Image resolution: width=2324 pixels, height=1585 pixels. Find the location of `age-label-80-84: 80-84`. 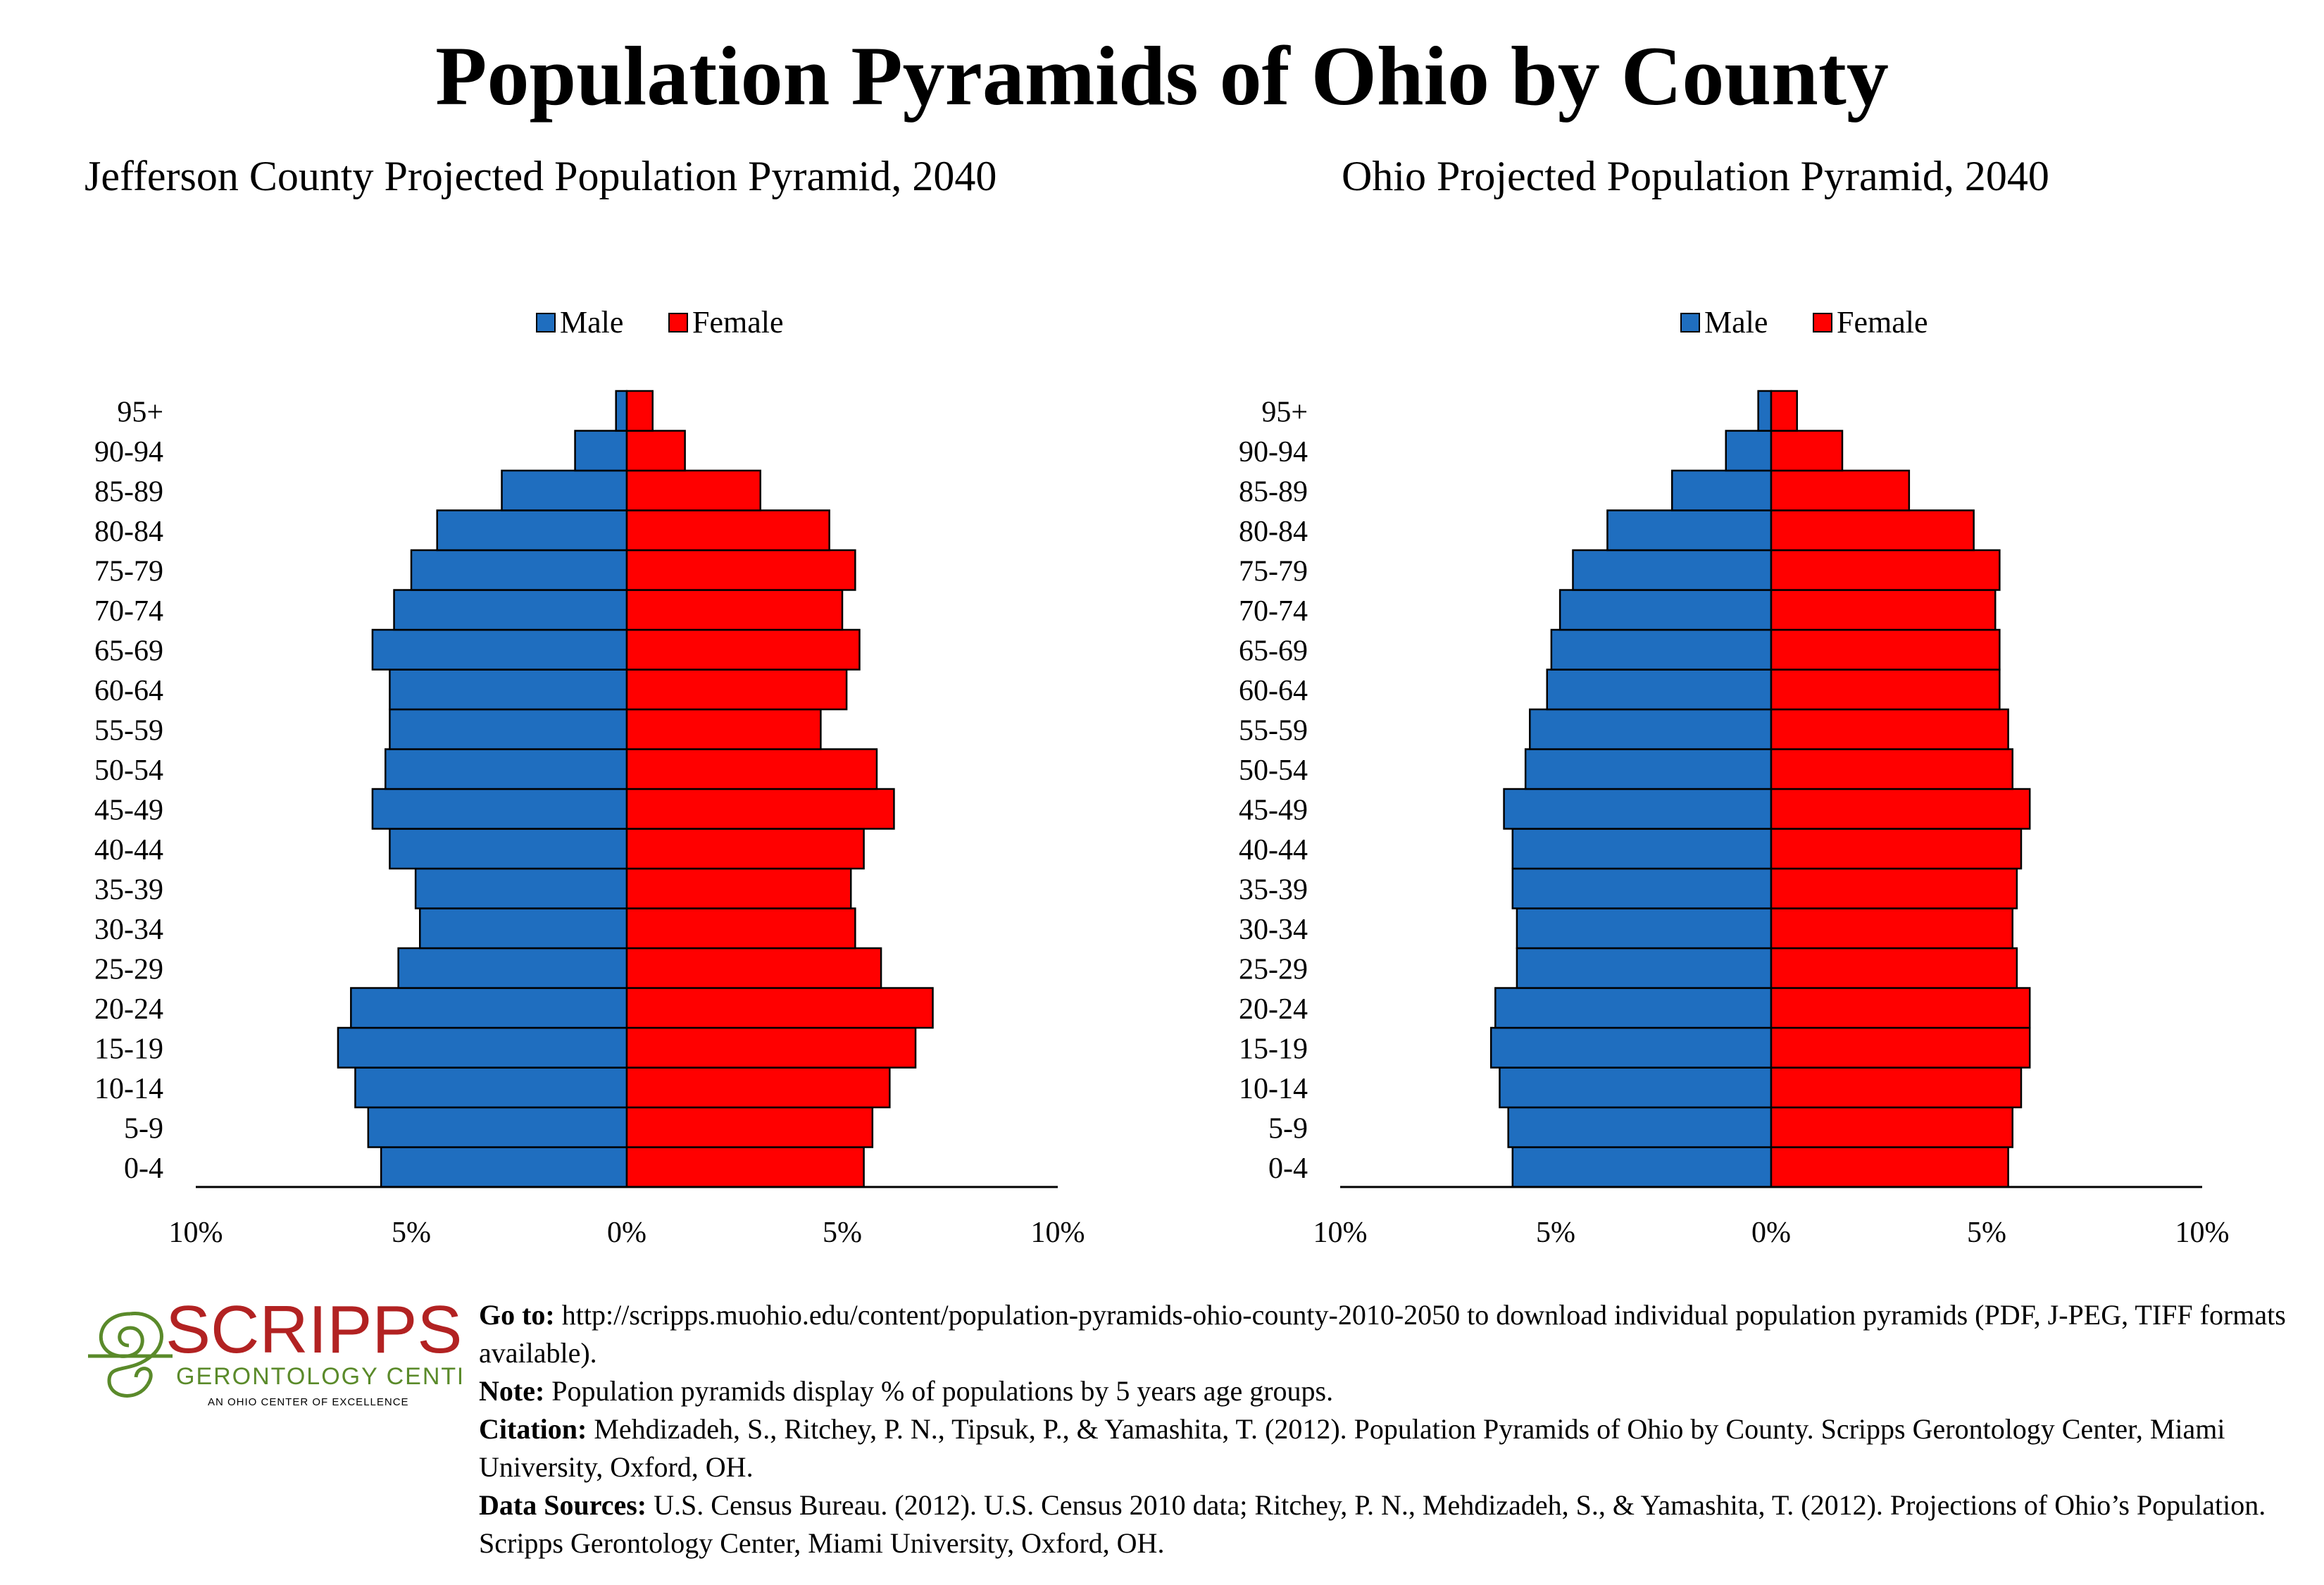

age-label-80-84: 80-84 is located at coordinates (1273, 532).